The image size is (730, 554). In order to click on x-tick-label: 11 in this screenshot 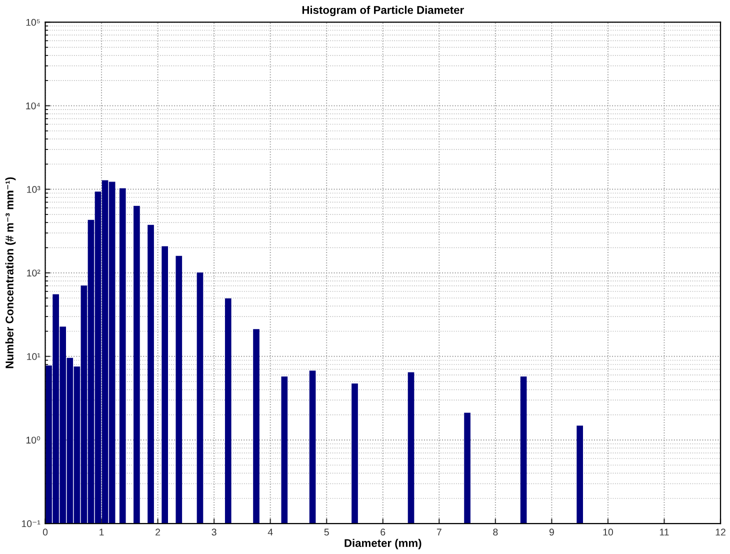, I will do `click(664, 532)`.